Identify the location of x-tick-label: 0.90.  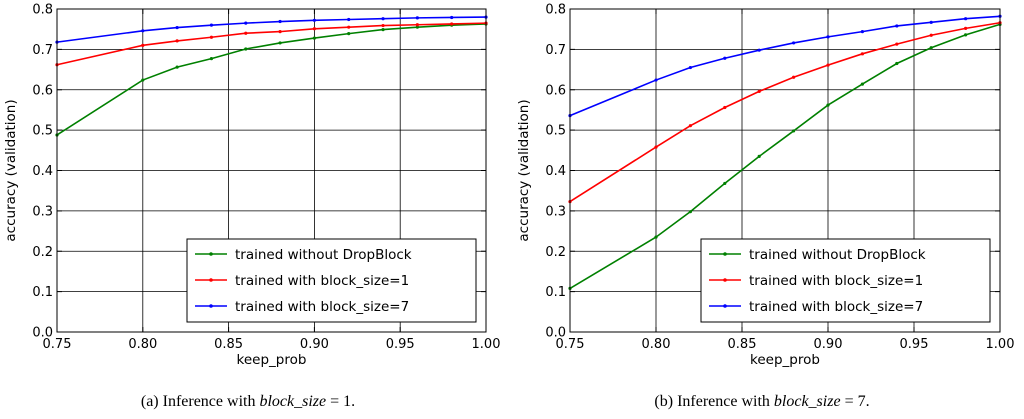
(314, 344).